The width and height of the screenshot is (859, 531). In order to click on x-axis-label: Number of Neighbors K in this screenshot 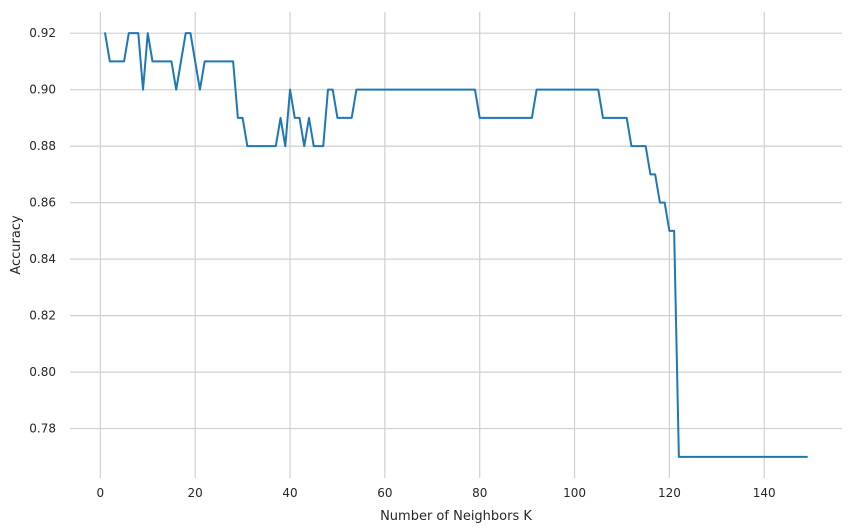, I will do `click(456, 516)`.